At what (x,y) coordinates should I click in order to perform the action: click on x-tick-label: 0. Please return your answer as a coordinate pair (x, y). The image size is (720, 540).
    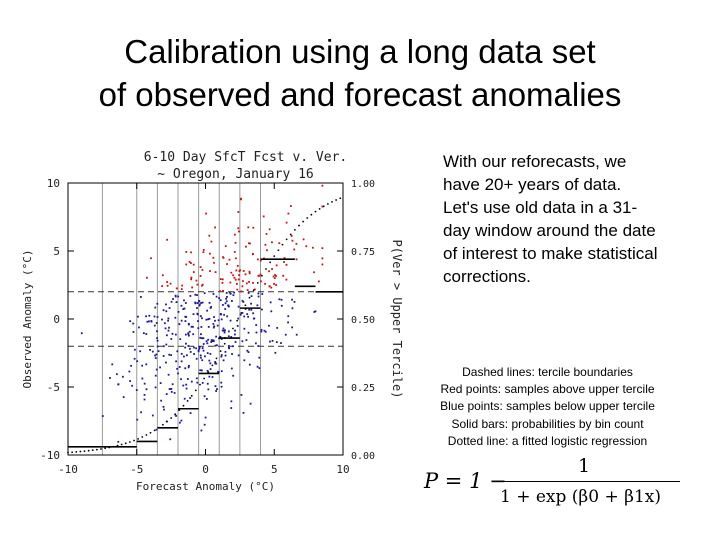
    Looking at the image, I should click on (205, 469).